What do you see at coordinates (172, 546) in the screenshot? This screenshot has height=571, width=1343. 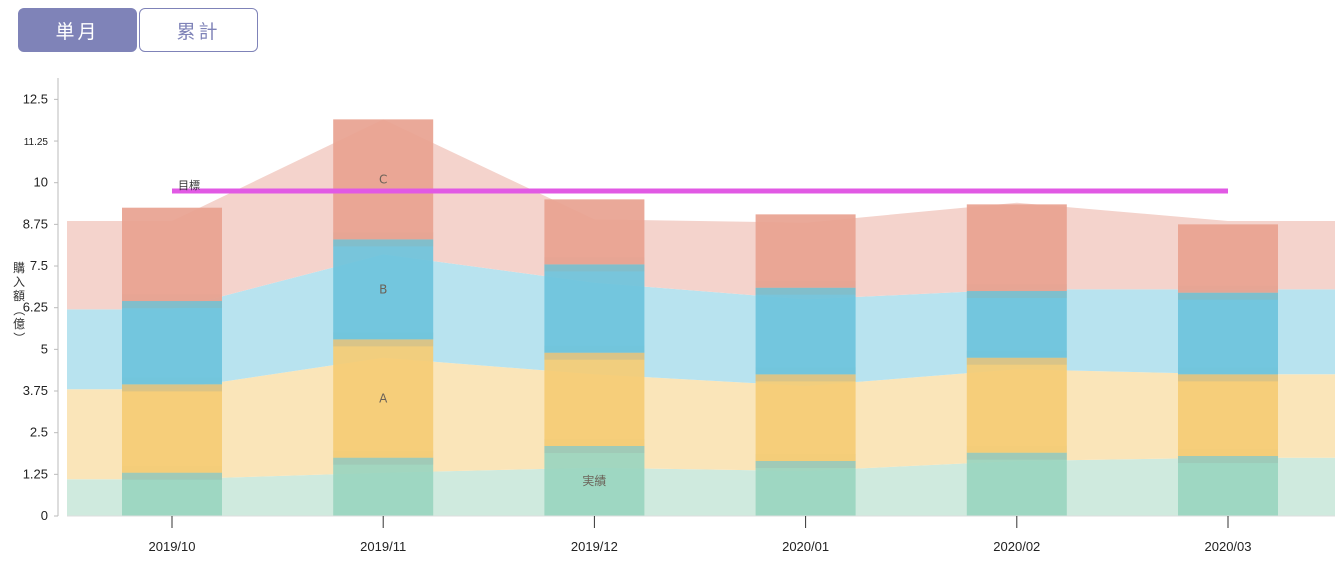 I see `x-tick-label: 2019/10` at bounding box center [172, 546].